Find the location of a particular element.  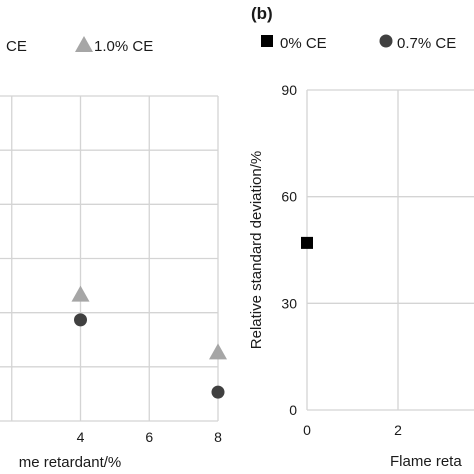

y-tick-label: 60 is located at coordinates (289, 197).